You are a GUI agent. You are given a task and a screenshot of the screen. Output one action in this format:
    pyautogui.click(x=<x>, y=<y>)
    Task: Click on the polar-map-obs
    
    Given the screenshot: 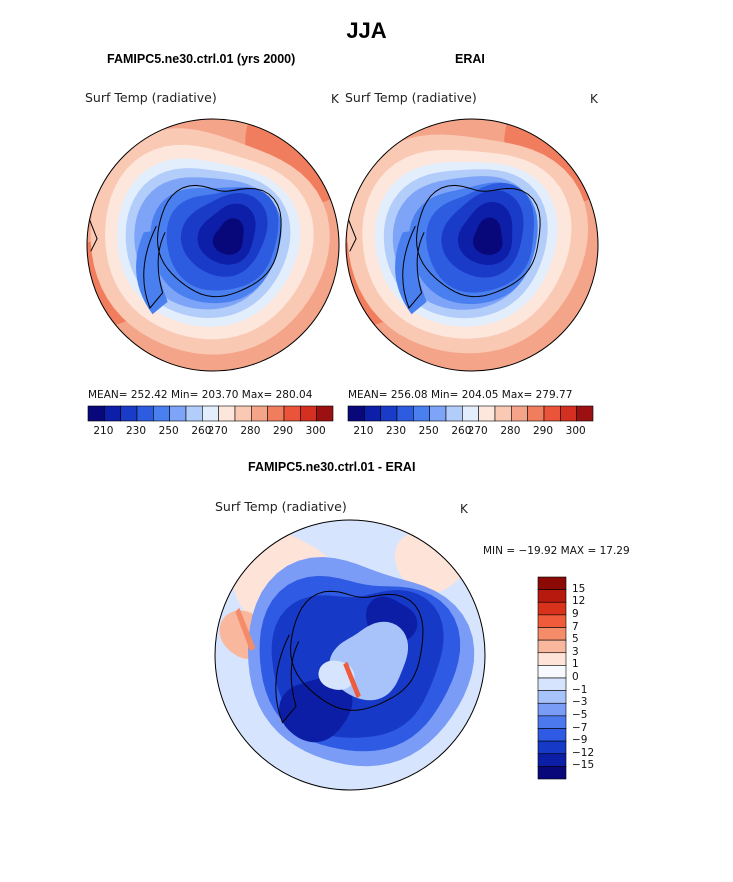 What is the action you would take?
    pyautogui.click(x=472, y=245)
    